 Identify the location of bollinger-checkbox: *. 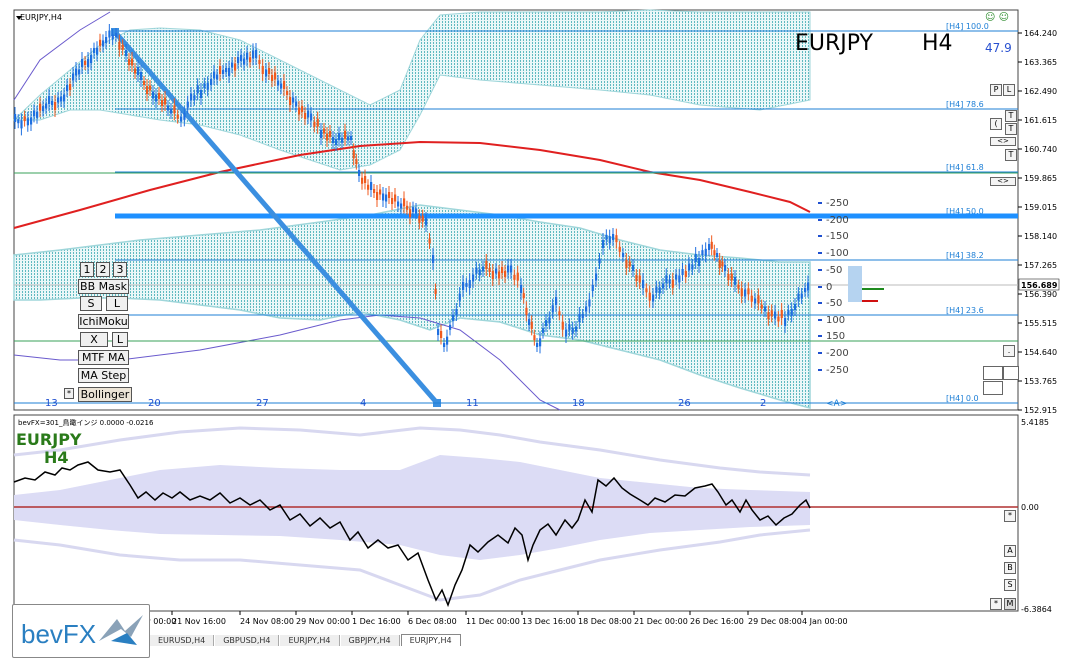
(69, 393).